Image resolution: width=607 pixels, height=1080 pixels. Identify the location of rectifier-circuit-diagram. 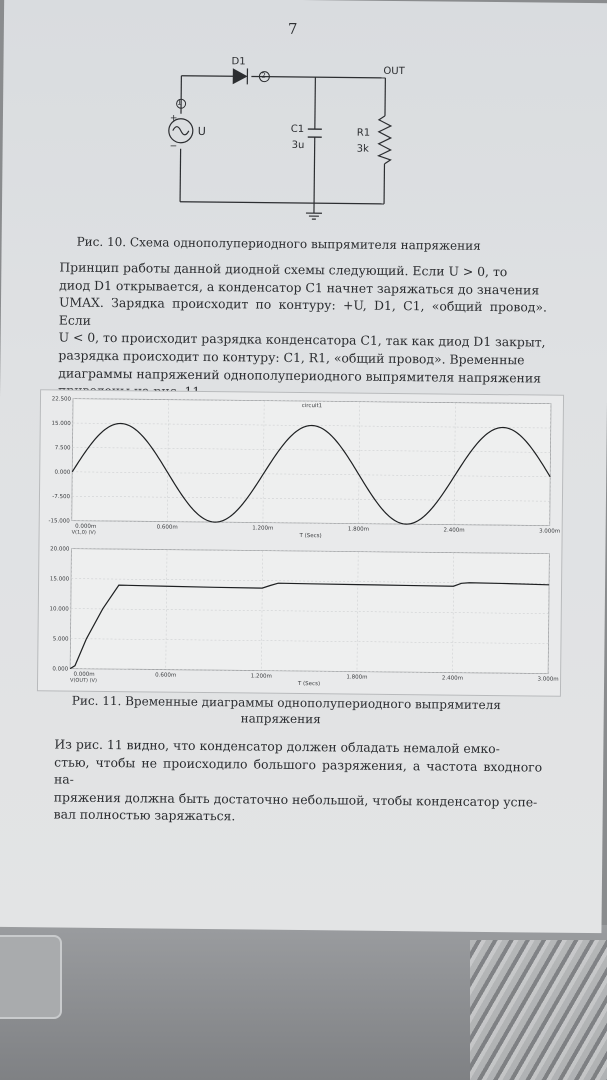
(280, 144).